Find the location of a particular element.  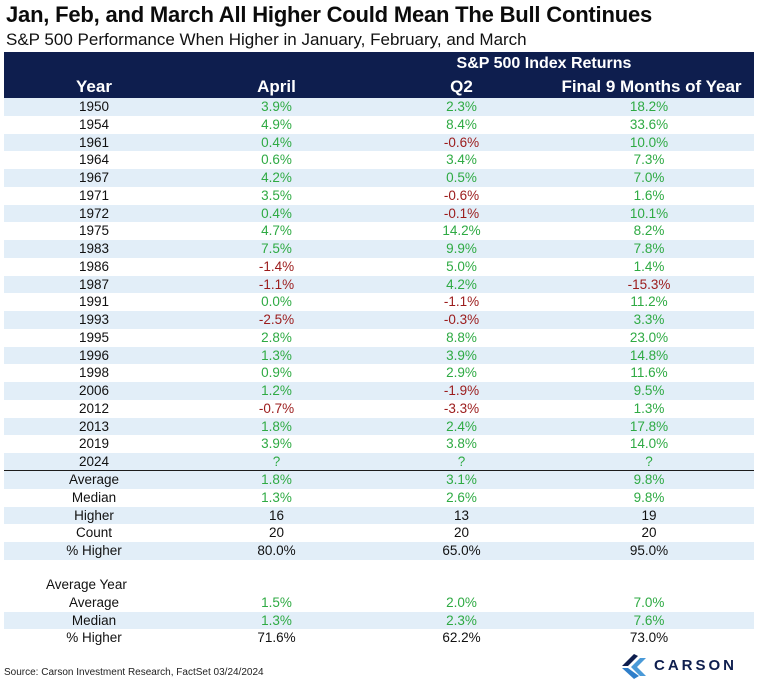

april-cell: 4.9% is located at coordinates (276, 124).